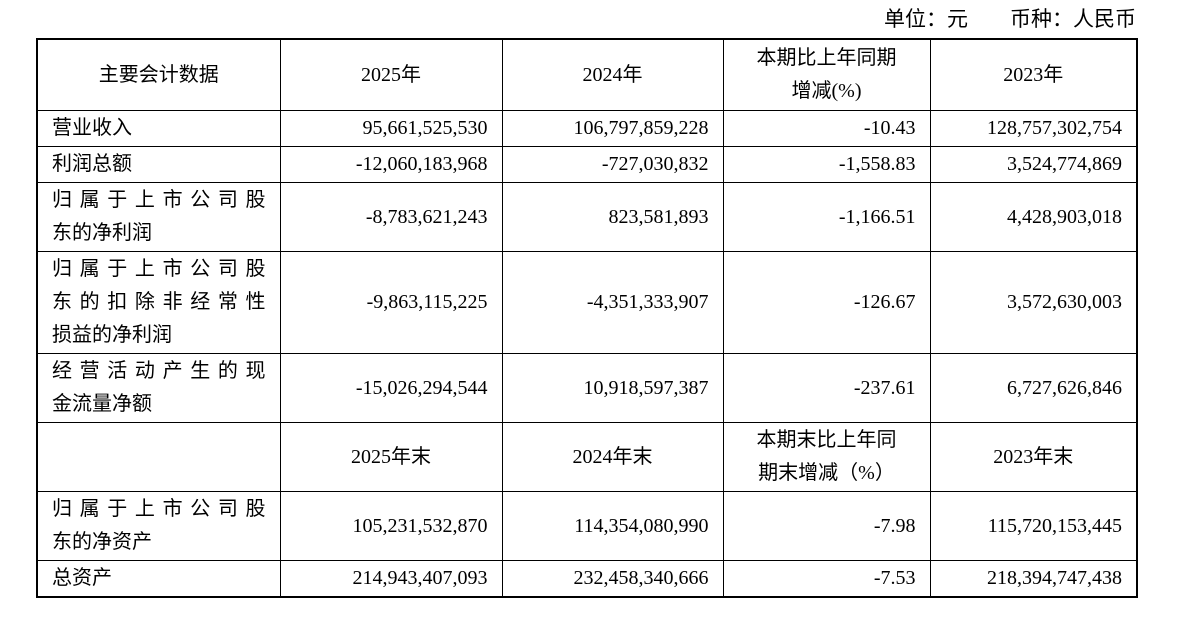 Image resolution: width=1180 pixels, height=624 pixels. What do you see at coordinates (1010, 19) in the screenshot?
I see `unit-currency-note: 单位：元 币种：人民币` at bounding box center [1010, 19].